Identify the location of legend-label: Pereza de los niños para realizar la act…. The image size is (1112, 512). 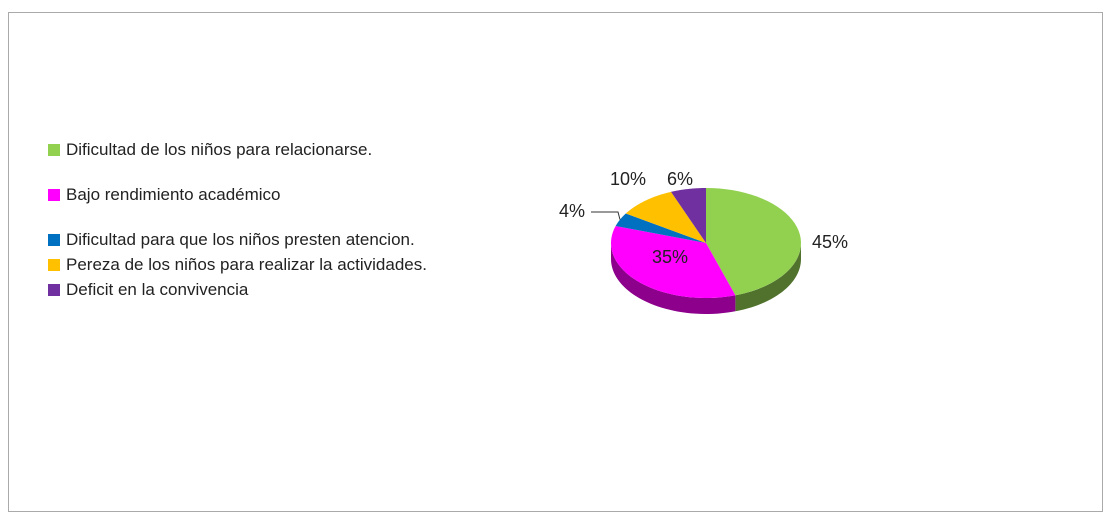
(246, 264).